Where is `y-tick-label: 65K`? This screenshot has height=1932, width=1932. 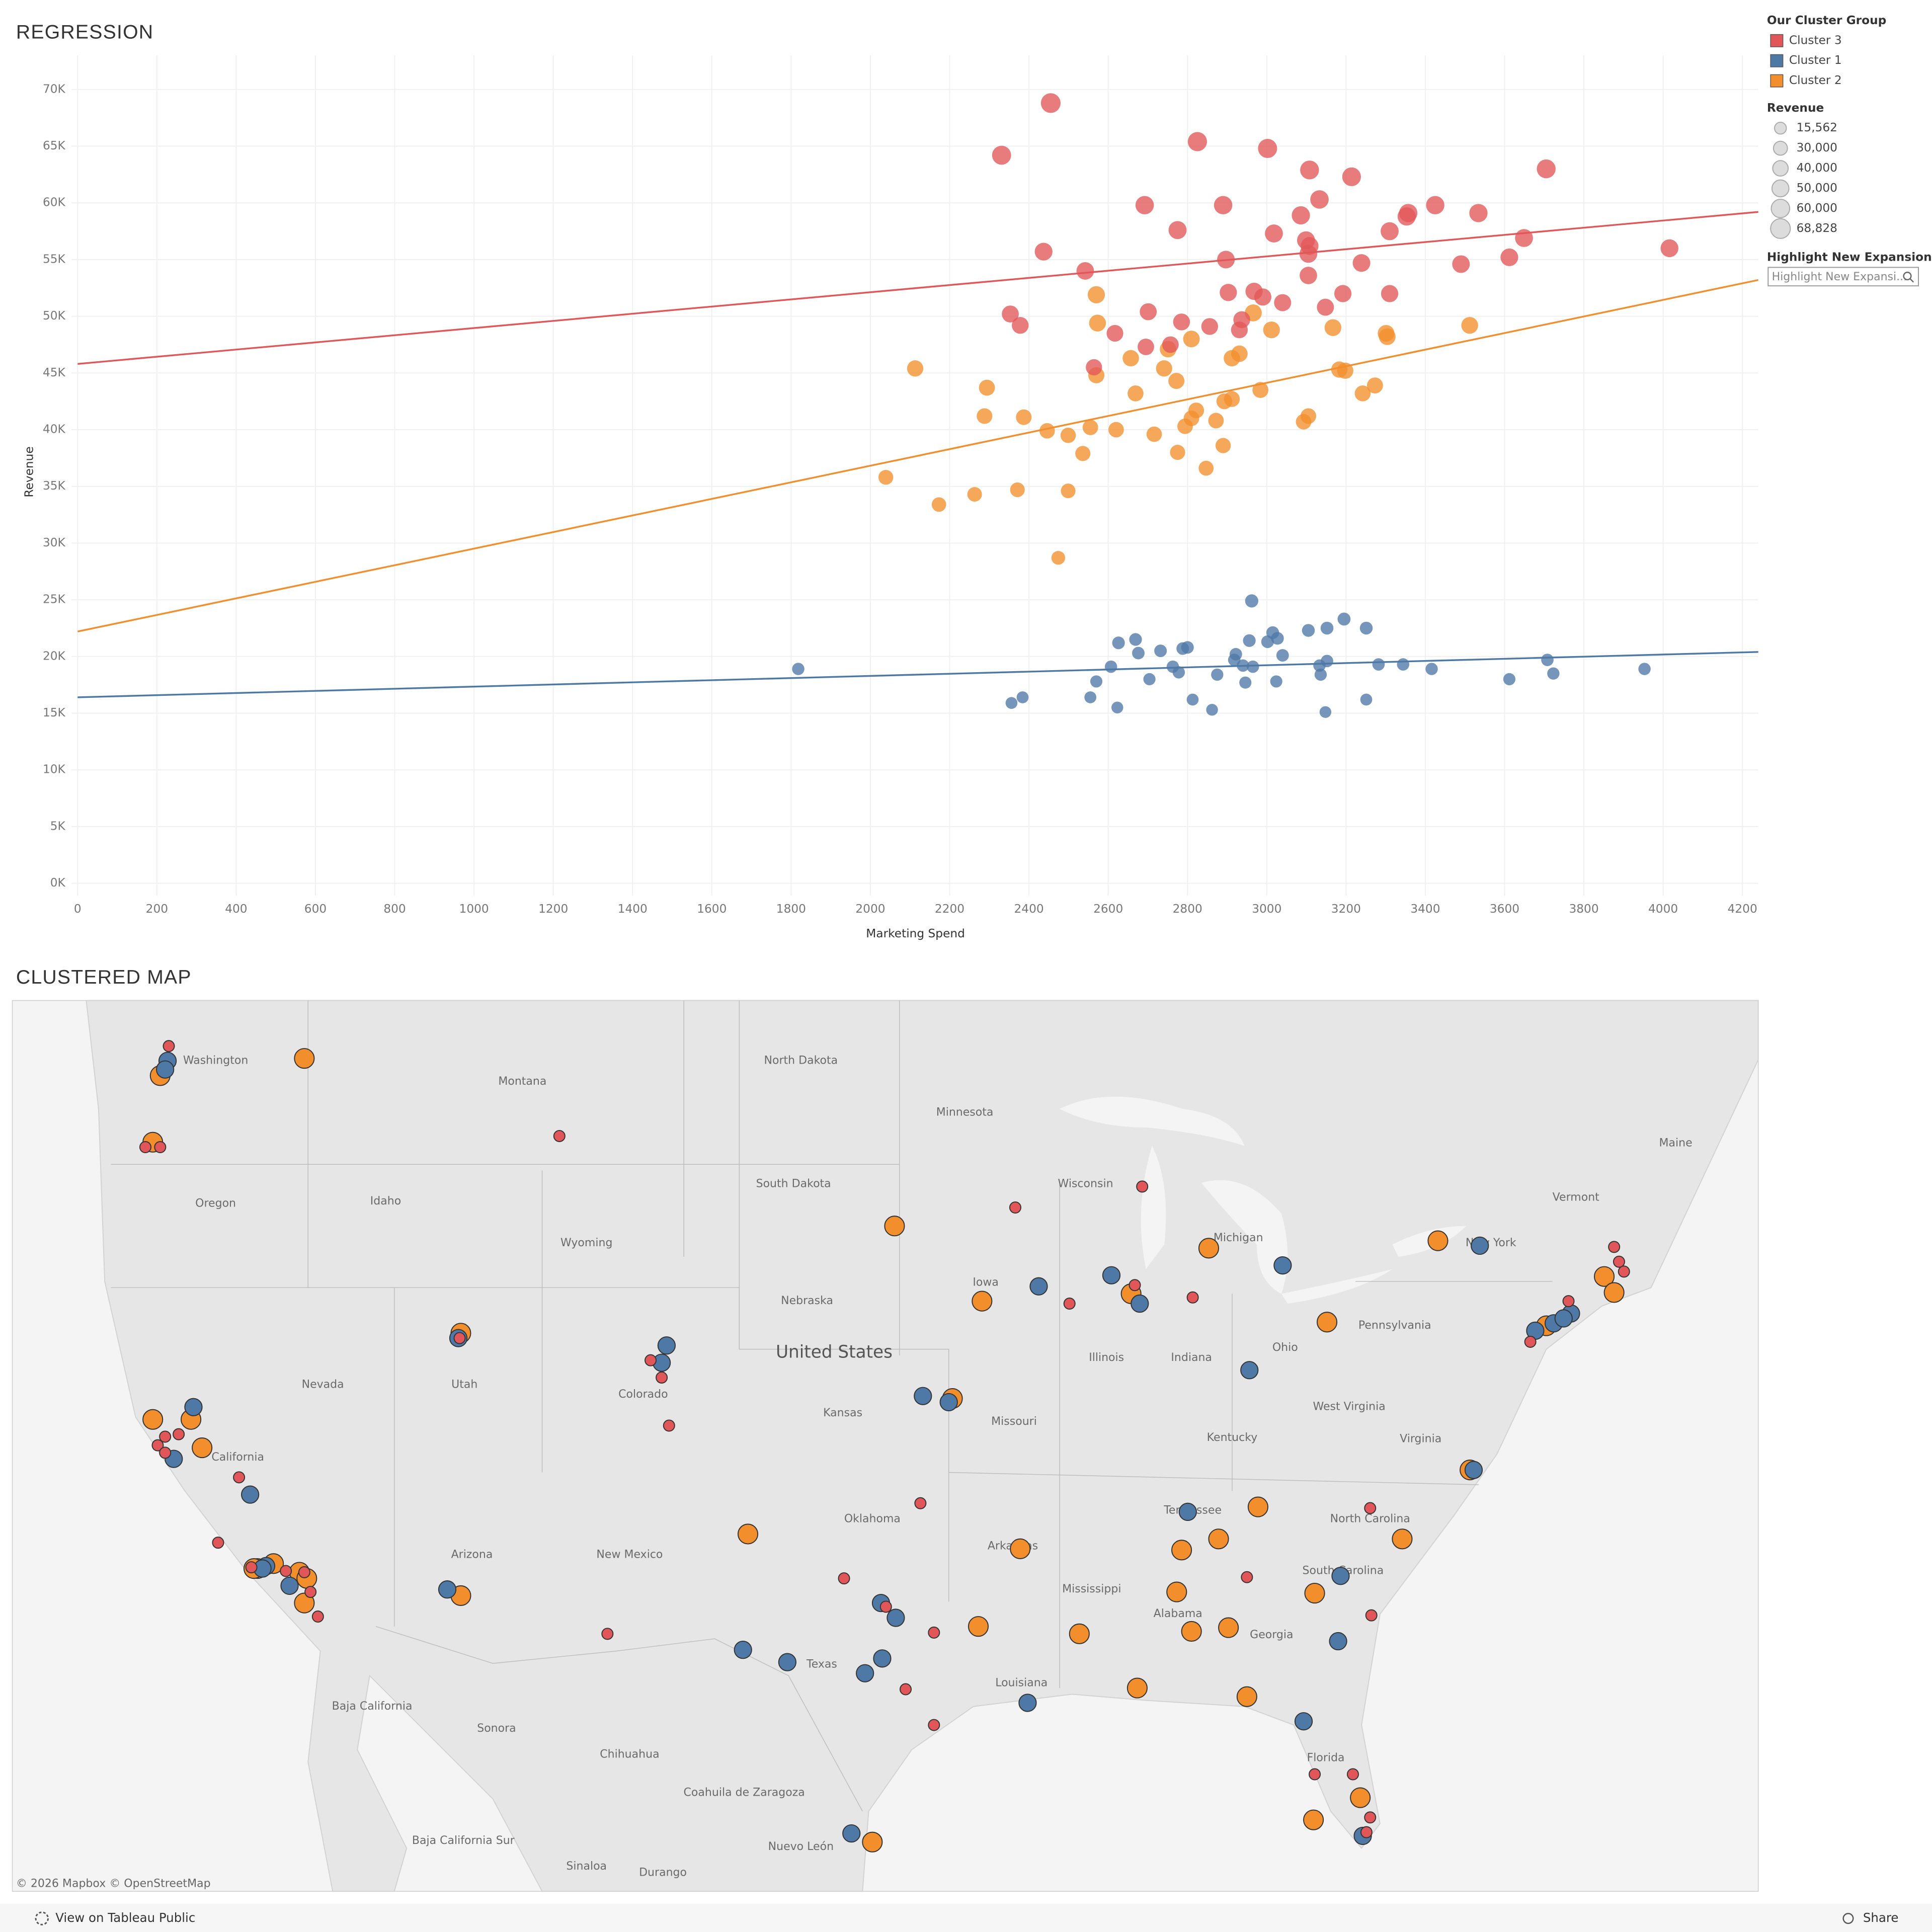 y-tick-label: 65K is located at coordinates (55, 145).